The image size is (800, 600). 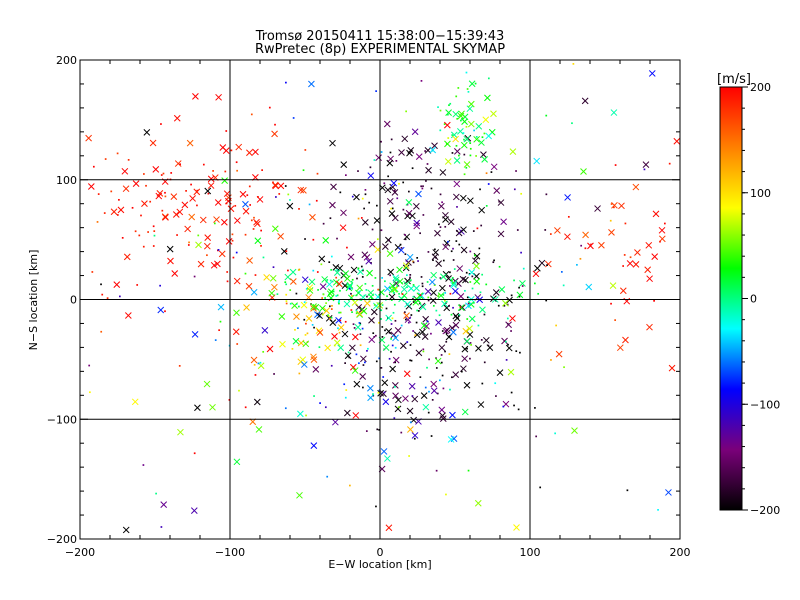 I want to click on colorbar-label: [m/s], so click(x=734, y=79).